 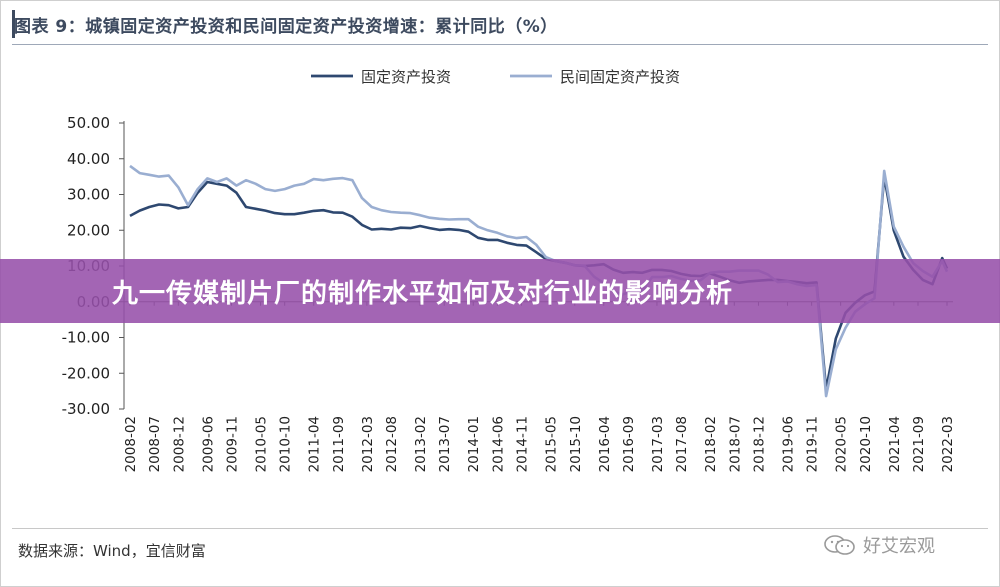 I want to click on x-tick-label: 2015-10, so click(x=576, y=444).